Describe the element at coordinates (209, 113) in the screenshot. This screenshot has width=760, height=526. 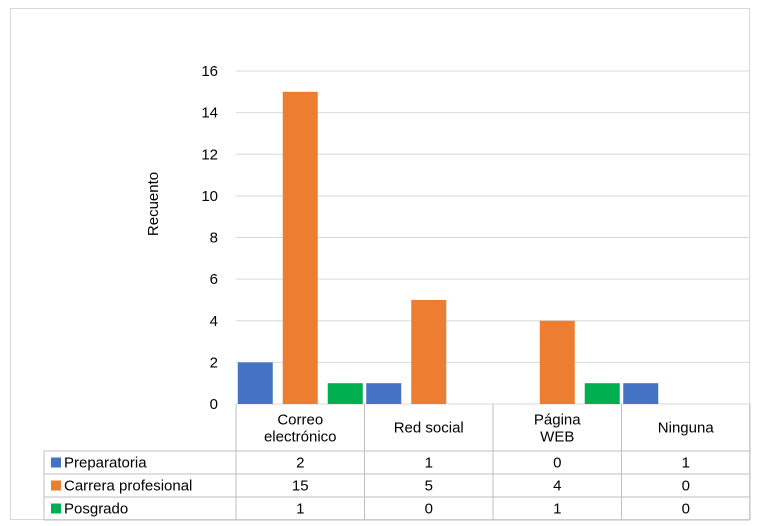
I see `y-tick-label: 14` at that location.